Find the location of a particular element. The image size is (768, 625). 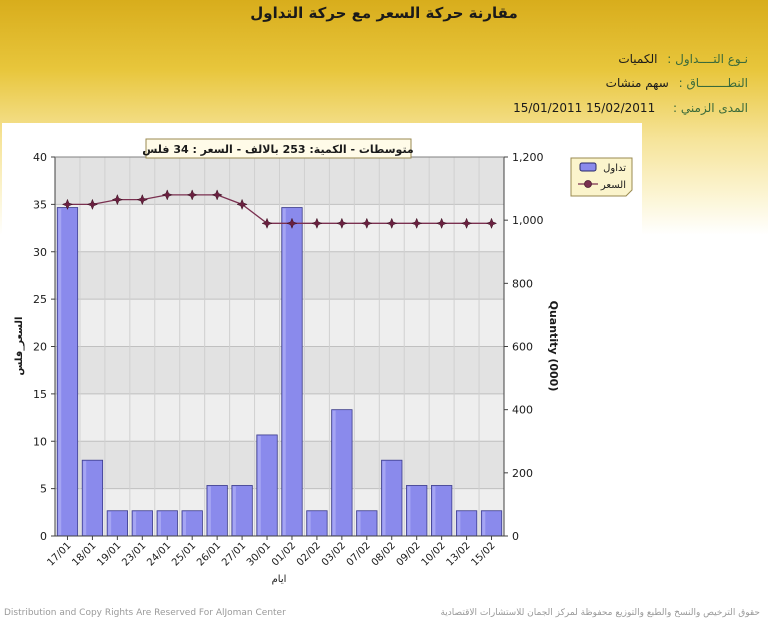

range-value: سهم منشات is located at coordinates (637, 83).